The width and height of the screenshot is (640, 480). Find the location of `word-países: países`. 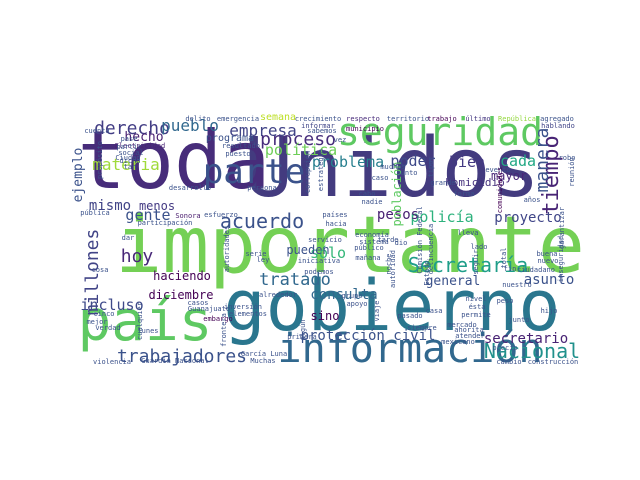

word-países: países is located at coordinates (334, 215).